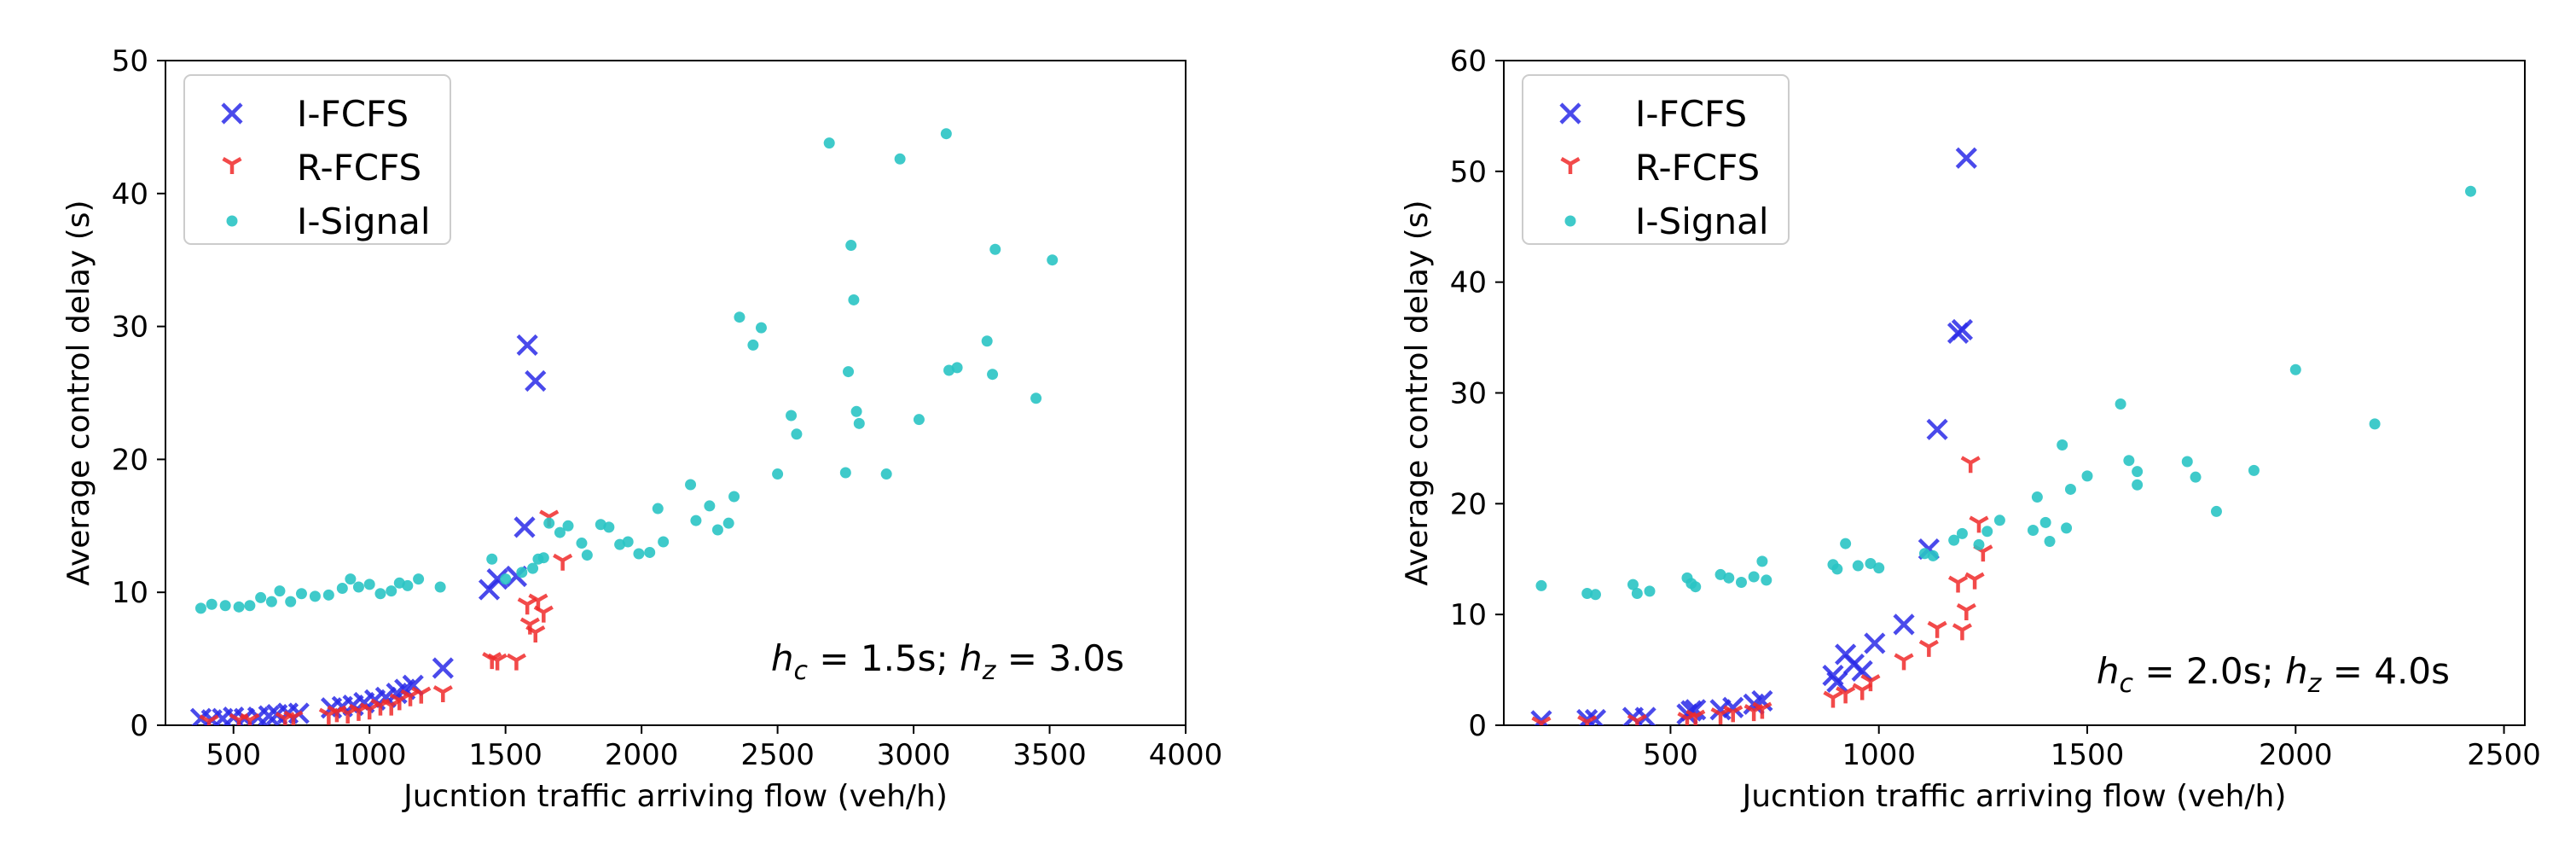  Describe the element at coordinates (370, 755) in the screenshot. I see `x-tick-label: 1000` at that location.